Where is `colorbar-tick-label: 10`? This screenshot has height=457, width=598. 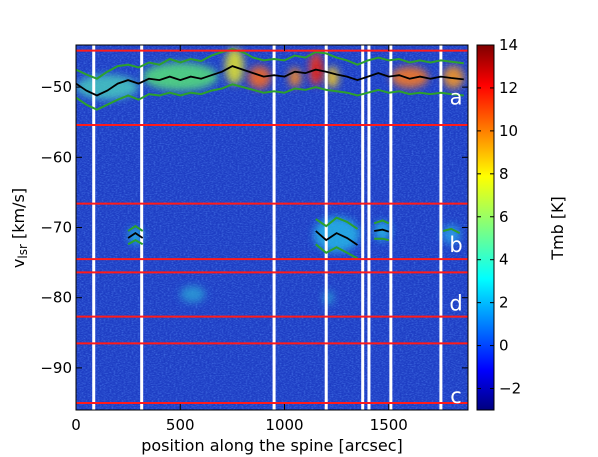
colorbar-tick-label: 10 is located at coordinates (508, 131).